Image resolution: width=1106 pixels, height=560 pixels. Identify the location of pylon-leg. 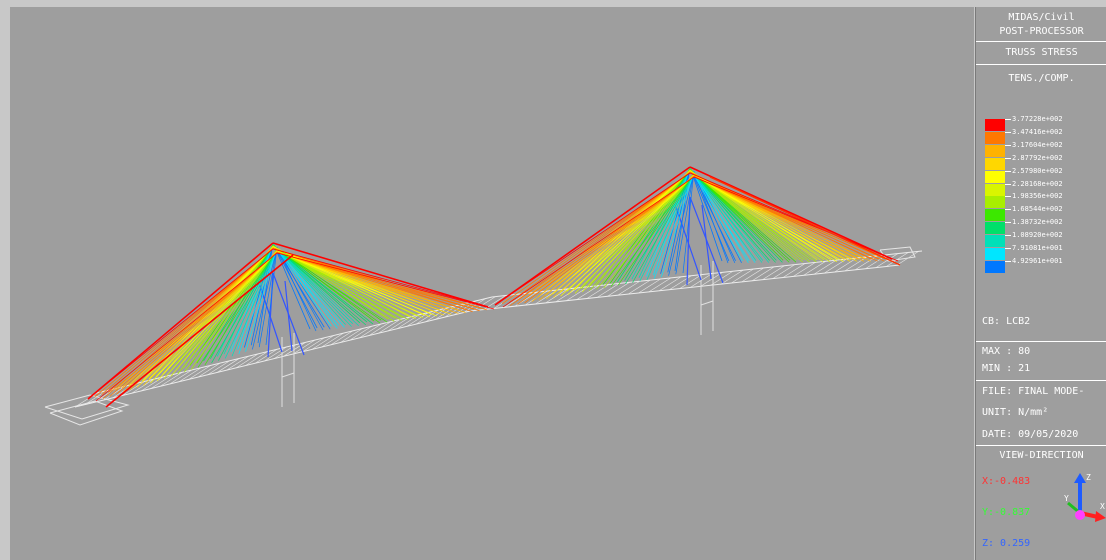
(706, 242).